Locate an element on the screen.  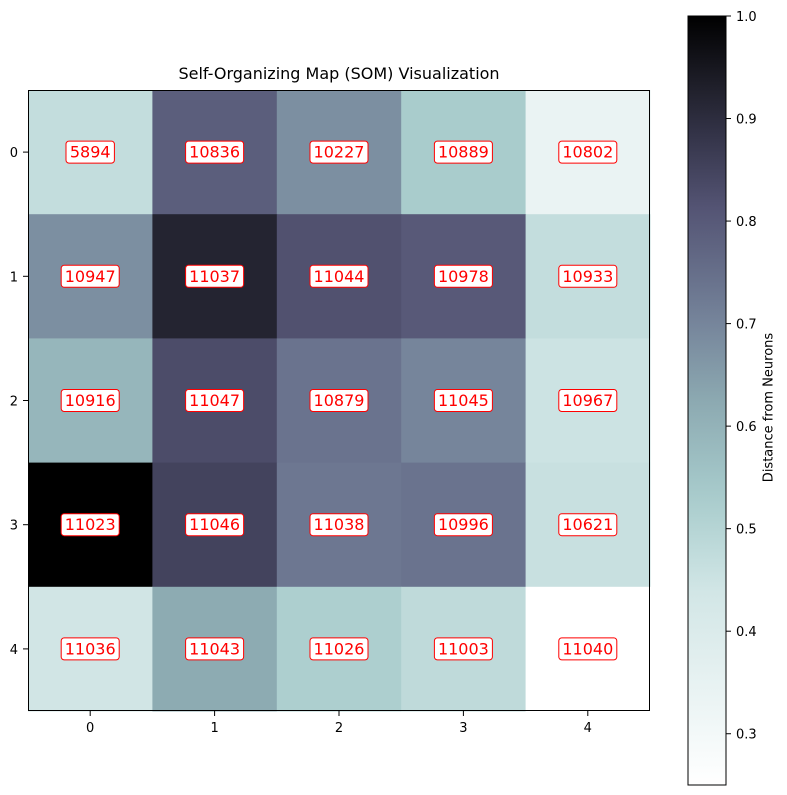
annotation-label: 10621 is located at coordinates (587, 524).